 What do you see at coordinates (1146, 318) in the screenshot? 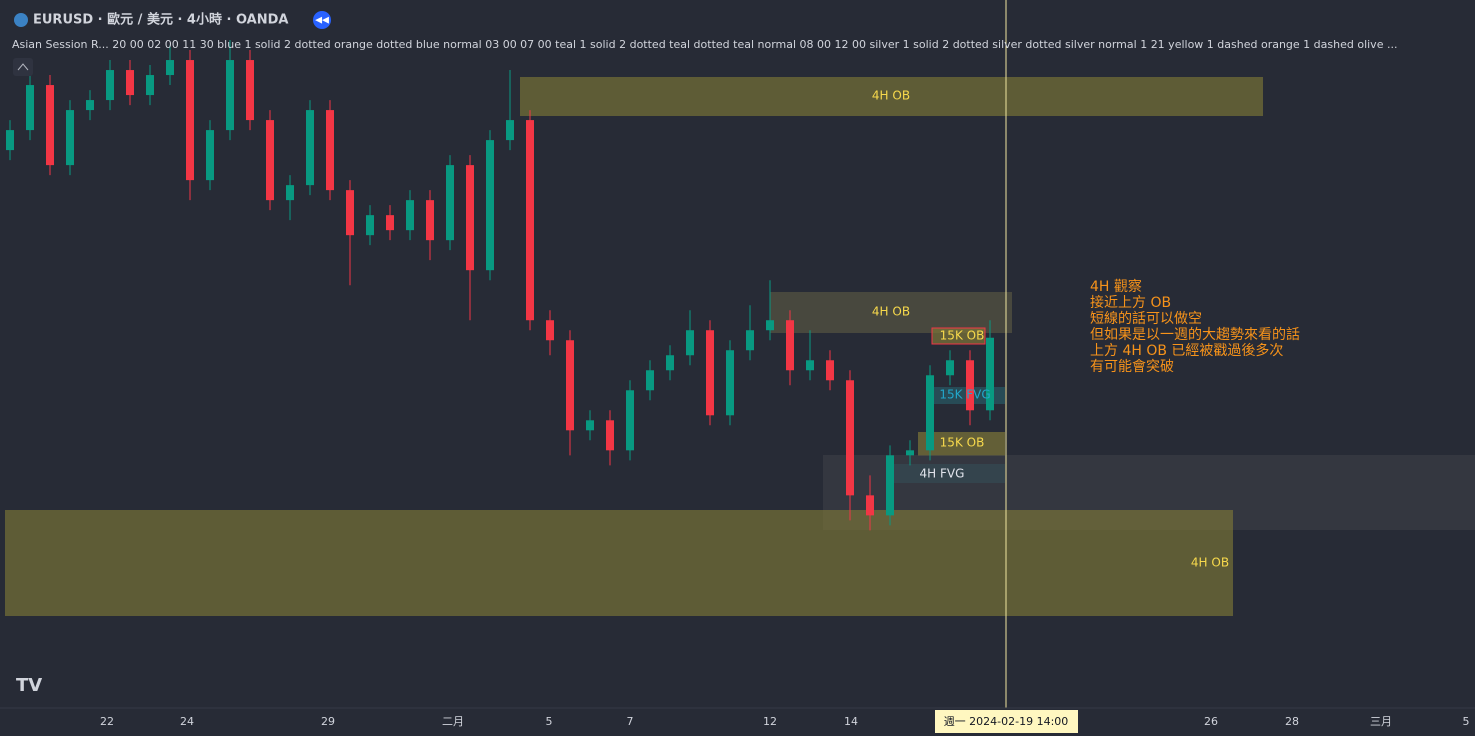
I see `note-line: 短線的話可以做空` at bounding box center [1146, 318].